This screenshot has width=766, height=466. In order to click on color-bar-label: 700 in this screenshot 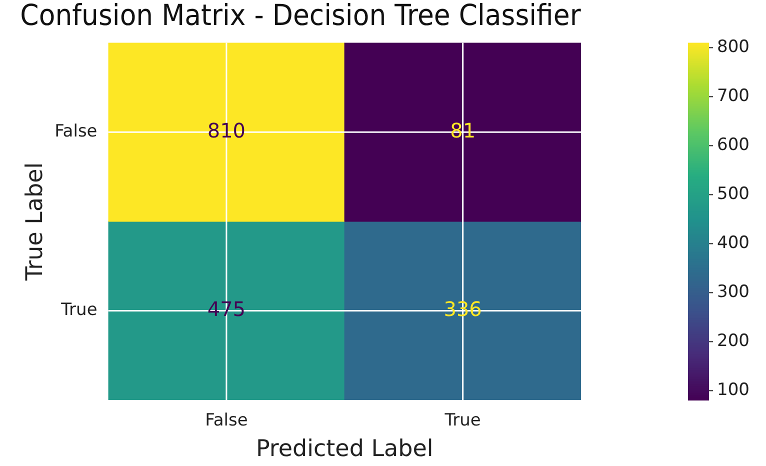, I will do `click(733, 96)`.